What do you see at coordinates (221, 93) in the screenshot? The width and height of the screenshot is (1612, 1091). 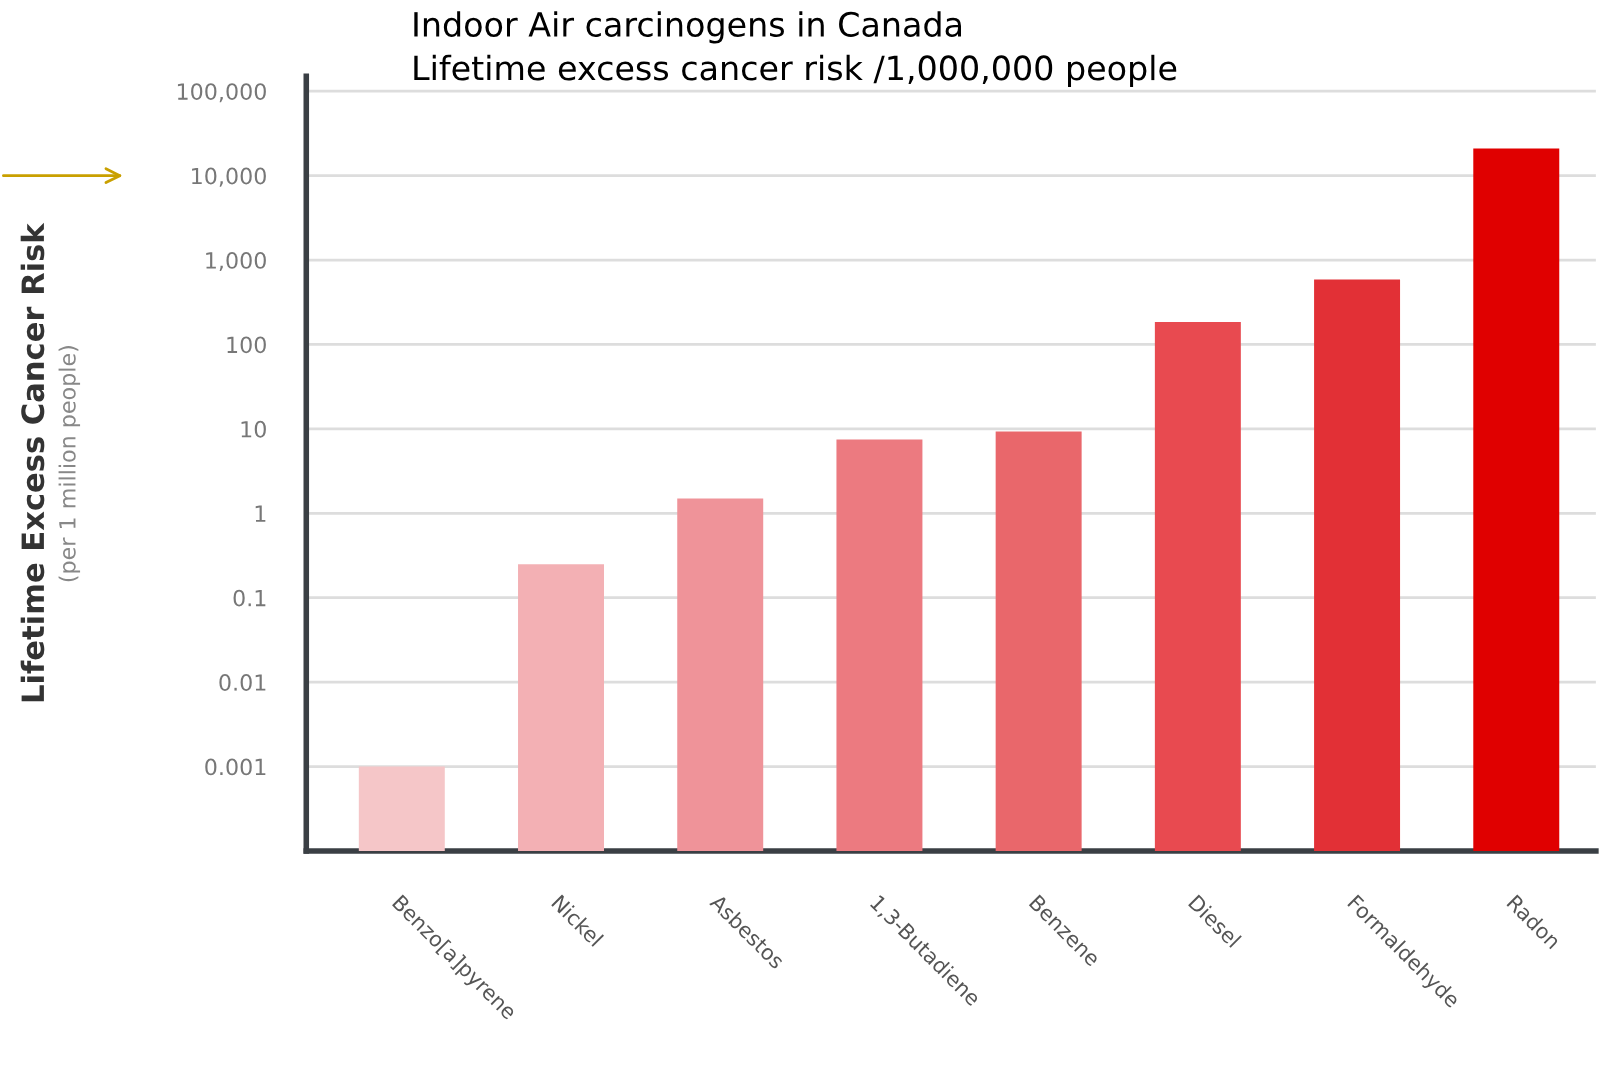 I see `y-tick-label: 100,000` at bounding box center [221, 93].